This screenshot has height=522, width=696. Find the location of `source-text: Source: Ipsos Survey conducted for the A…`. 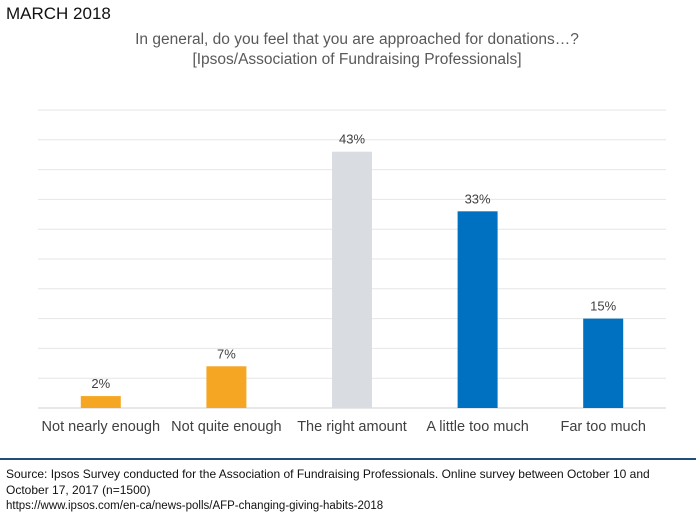

source-text: Source: Ipsos Survey conducted for the A… is located at coordinates (328, 482).